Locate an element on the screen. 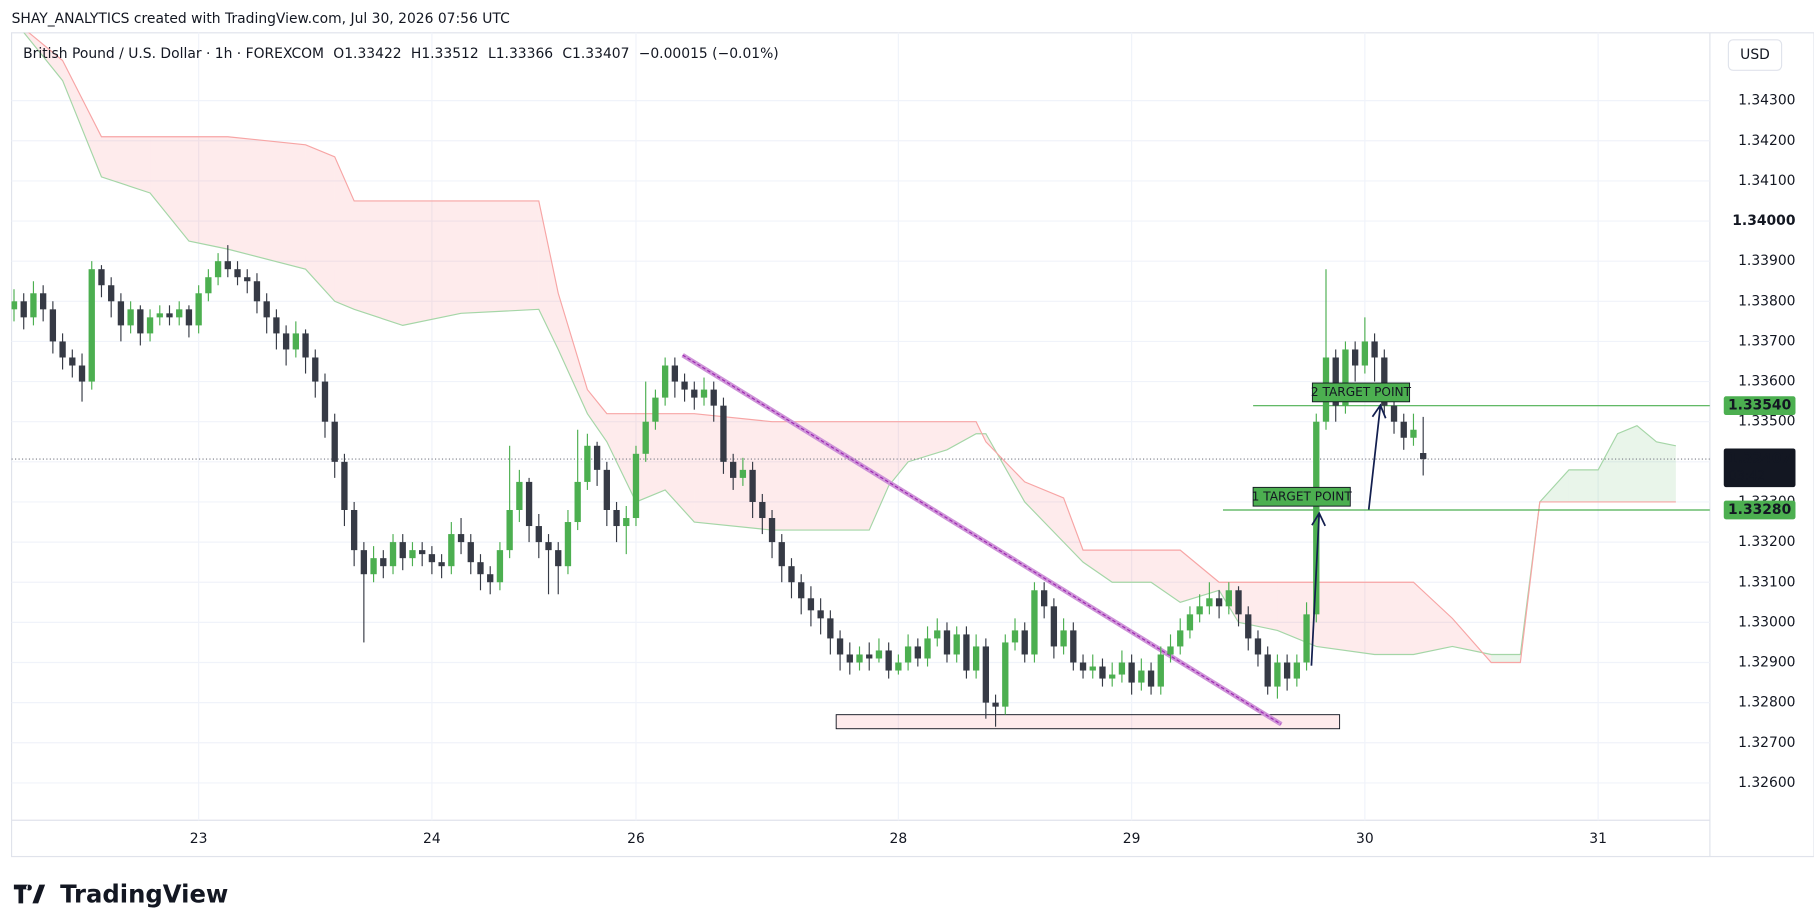 This screenshot has height=921, width=1814. target-label: 1 TARGET POINT is located at coordinates (1302, 496).